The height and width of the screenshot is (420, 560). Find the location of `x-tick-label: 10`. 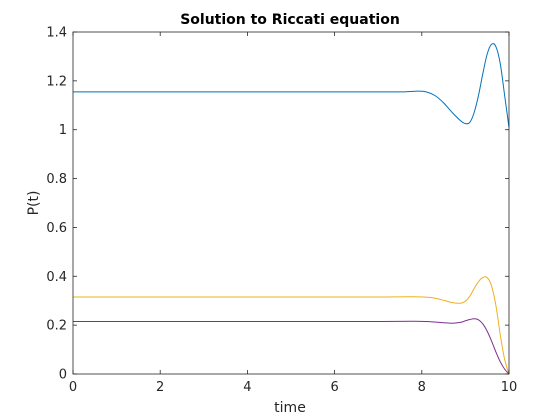

x-tick-label: 10 is located at coordinates (509, 387).